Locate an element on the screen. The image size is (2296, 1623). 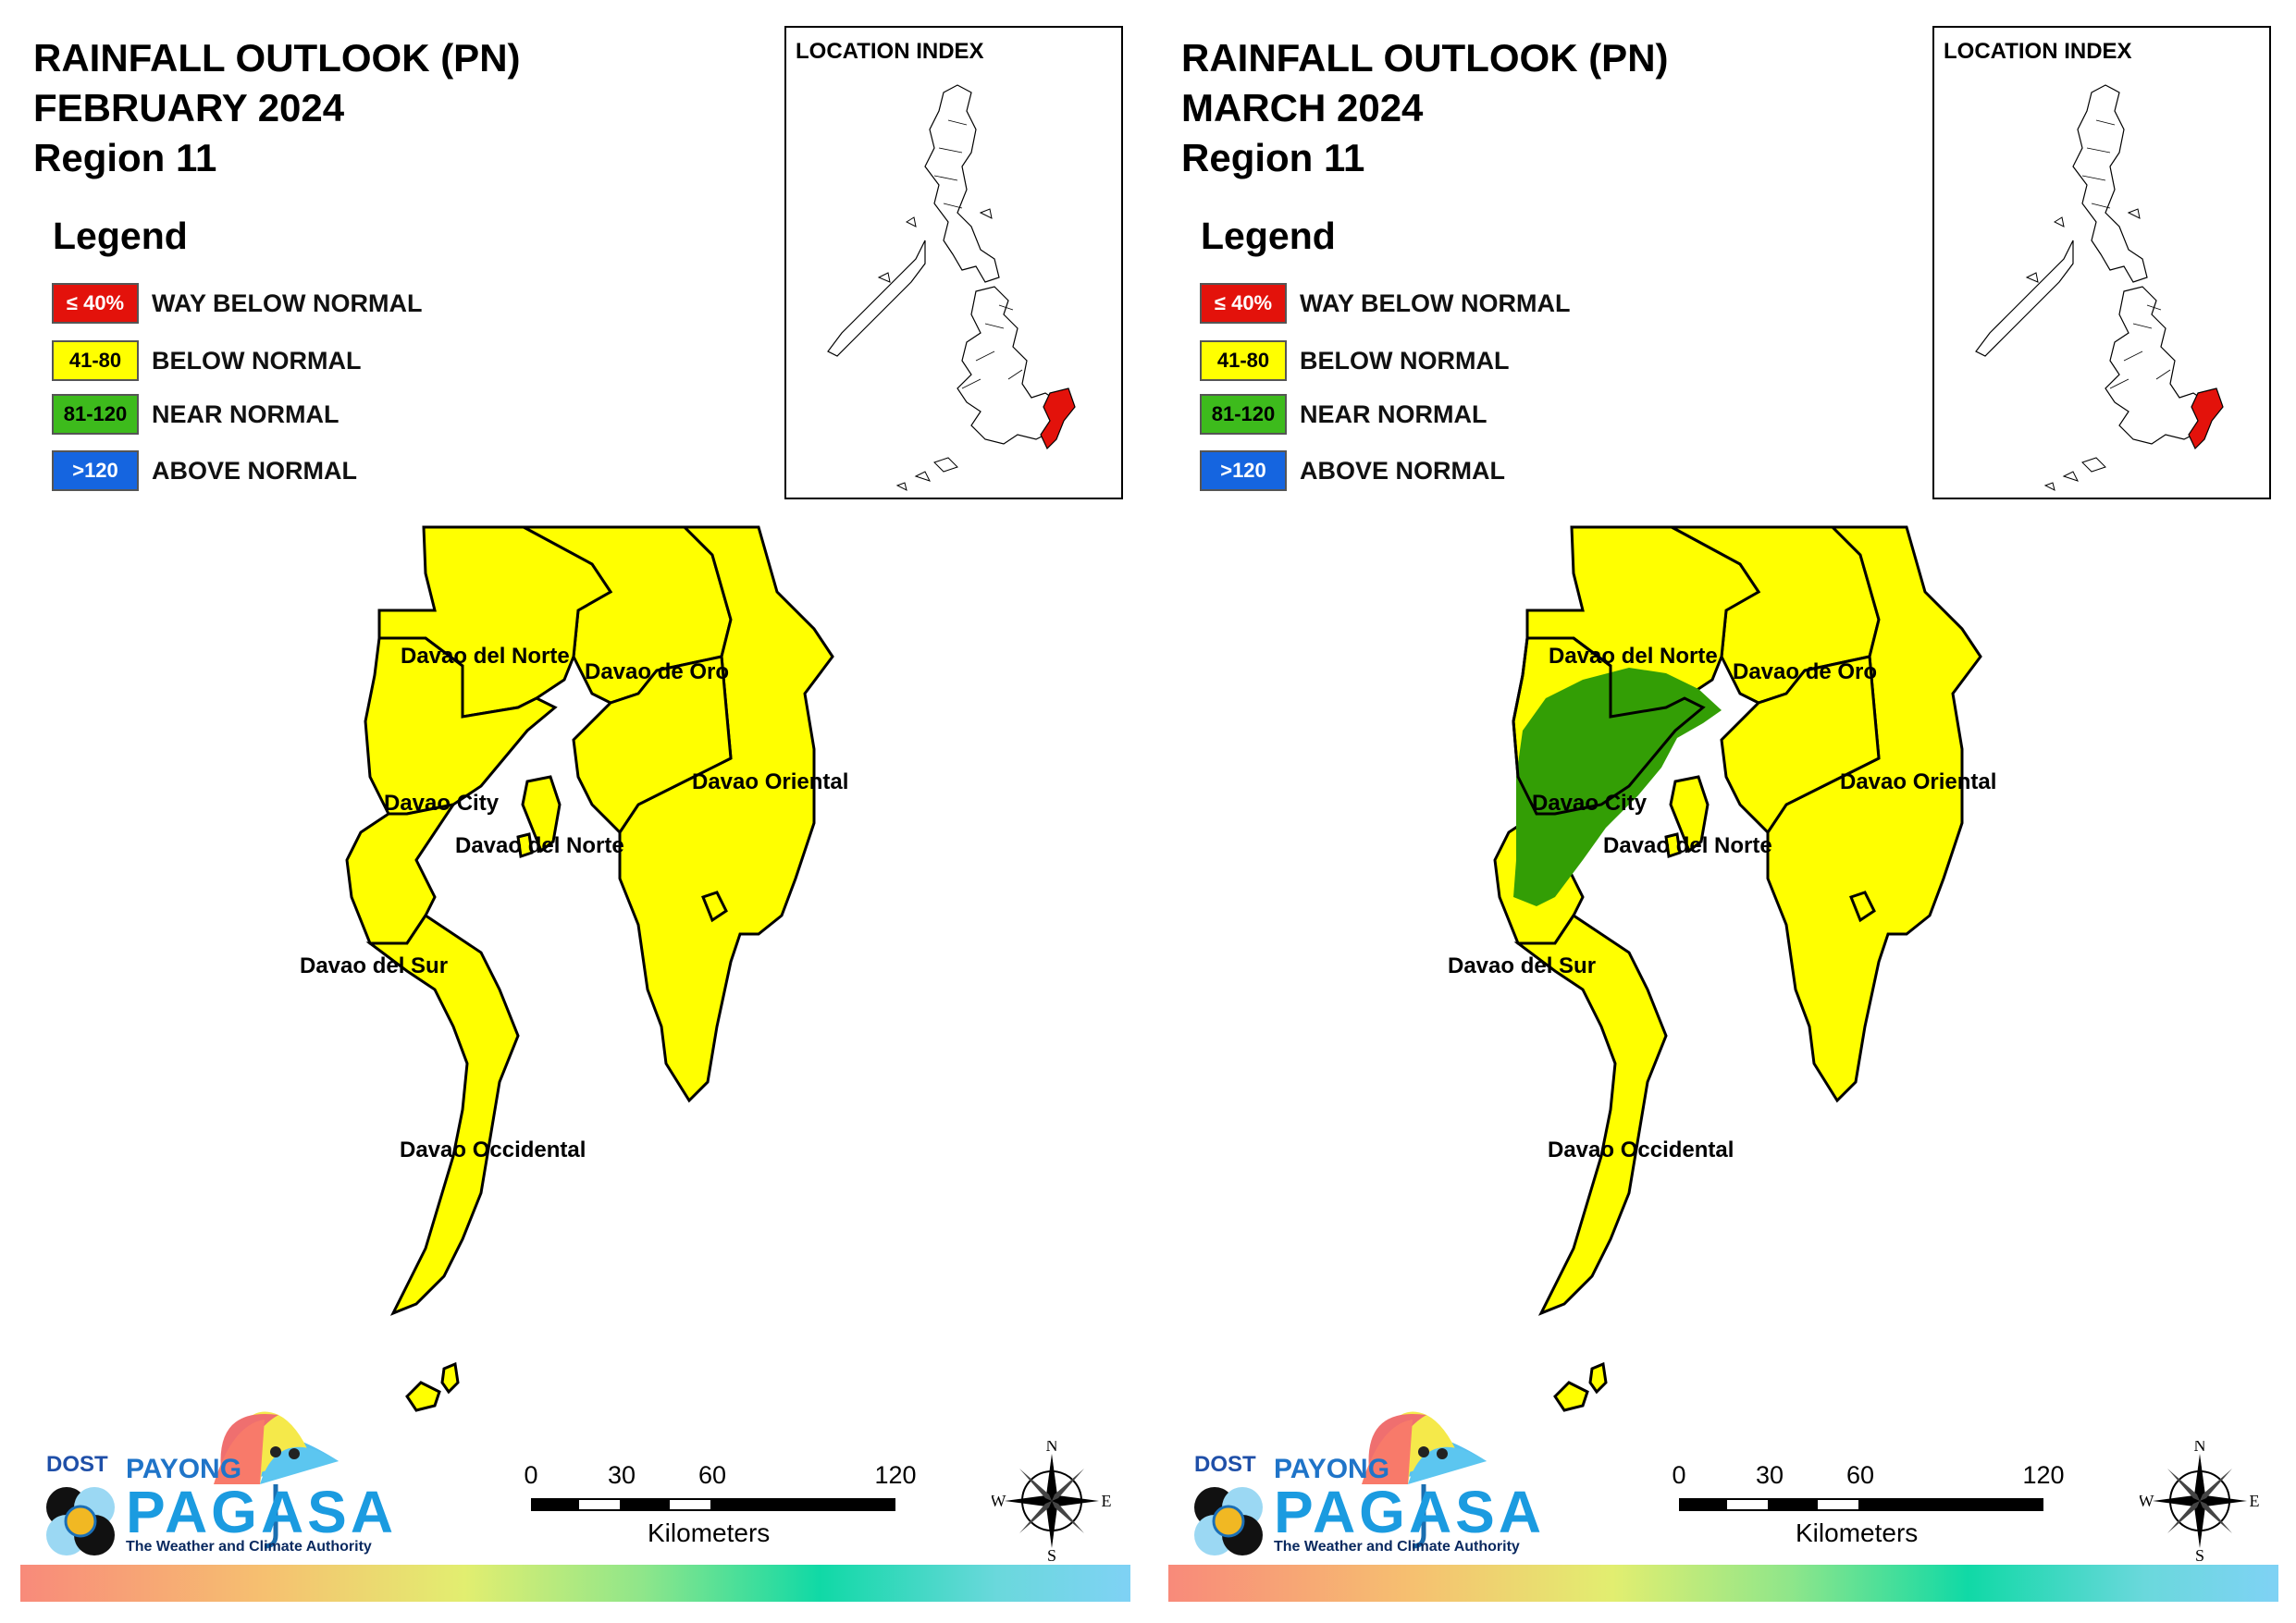
near-normal-overlay is located at coordinates (1617, 771).